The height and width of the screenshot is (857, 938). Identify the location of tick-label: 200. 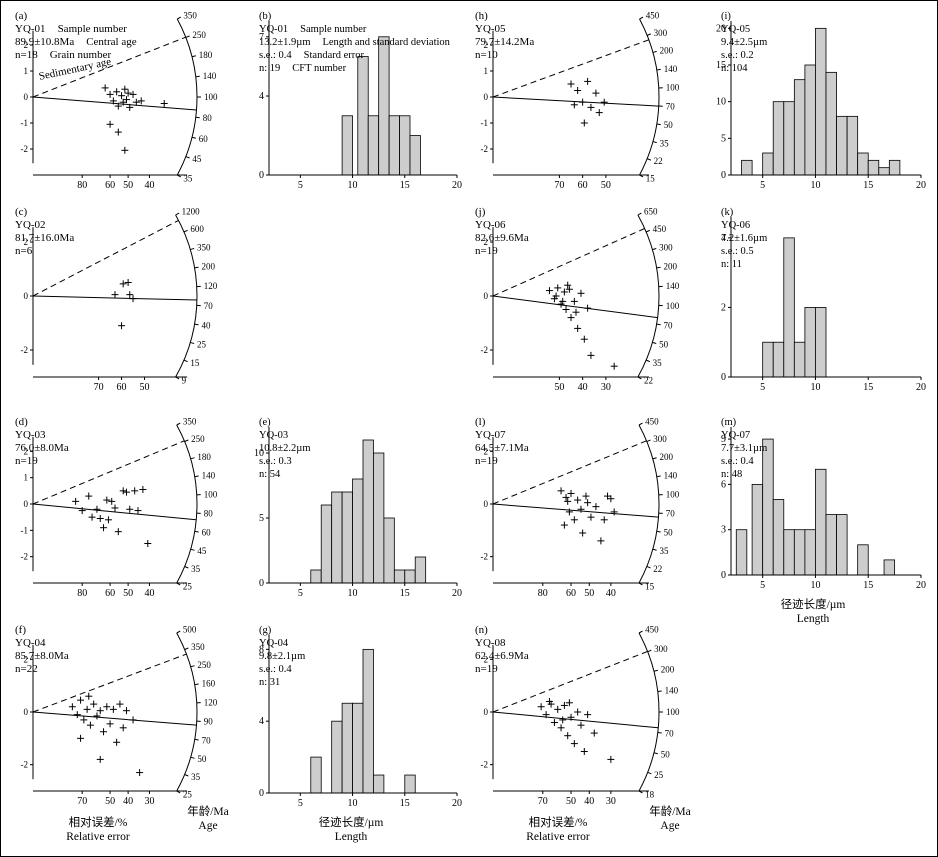
(208, 267).